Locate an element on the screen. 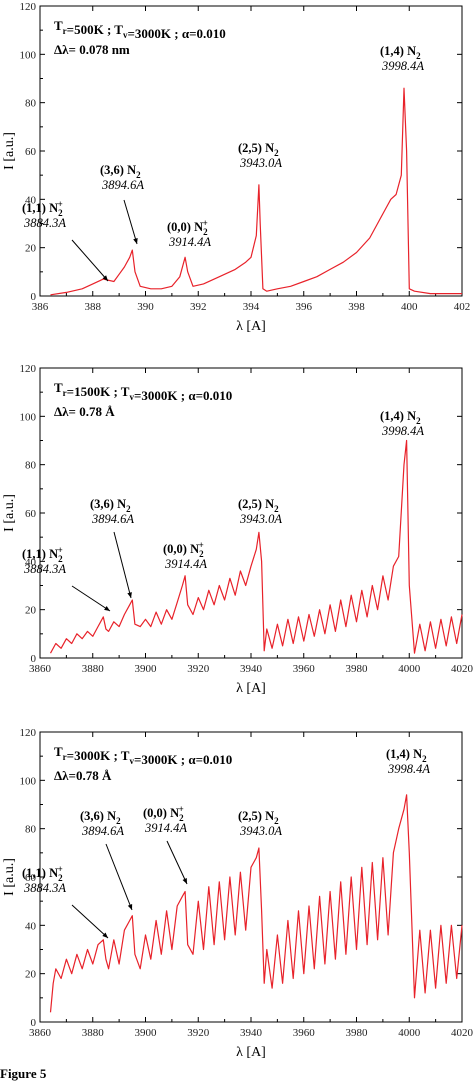  x-tick-label: 400 is located at coordinates (409, 307).